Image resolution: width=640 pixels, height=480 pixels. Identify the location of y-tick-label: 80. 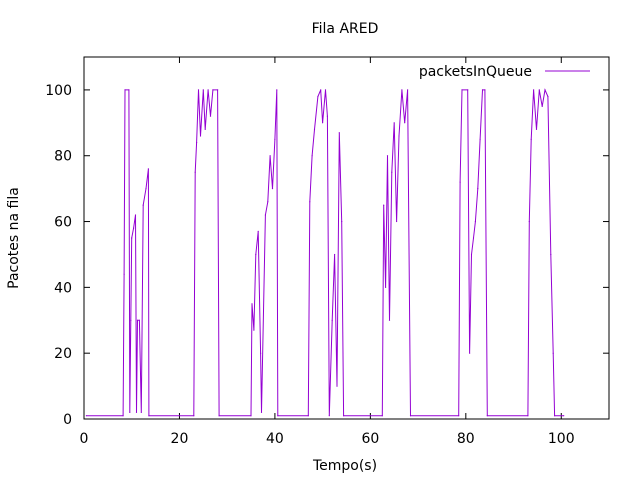
(63, 157).